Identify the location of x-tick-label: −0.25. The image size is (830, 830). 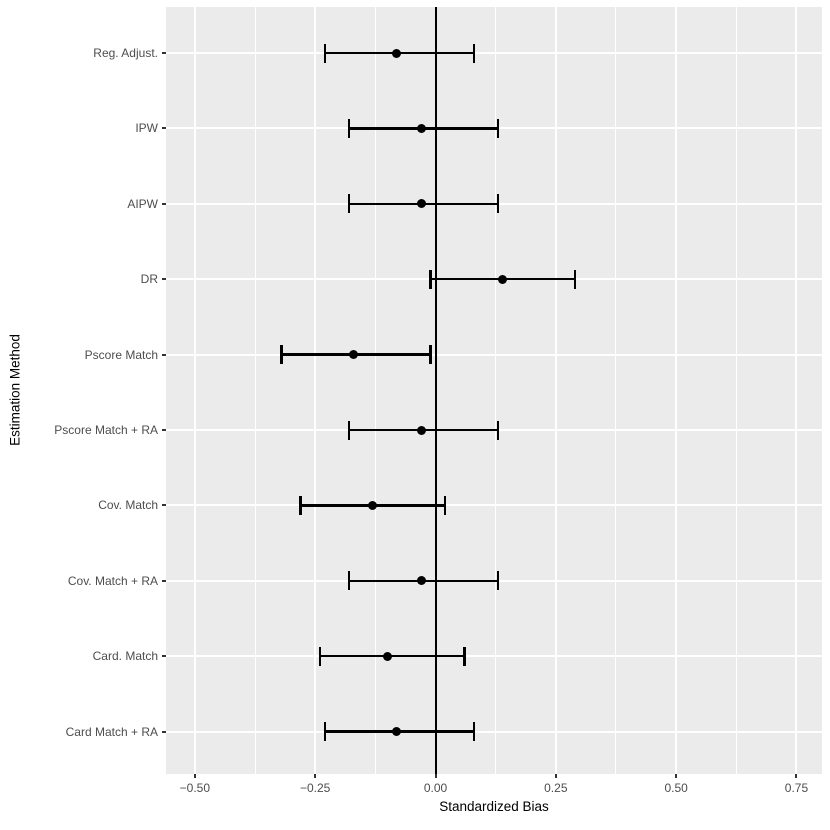
(315, 788).